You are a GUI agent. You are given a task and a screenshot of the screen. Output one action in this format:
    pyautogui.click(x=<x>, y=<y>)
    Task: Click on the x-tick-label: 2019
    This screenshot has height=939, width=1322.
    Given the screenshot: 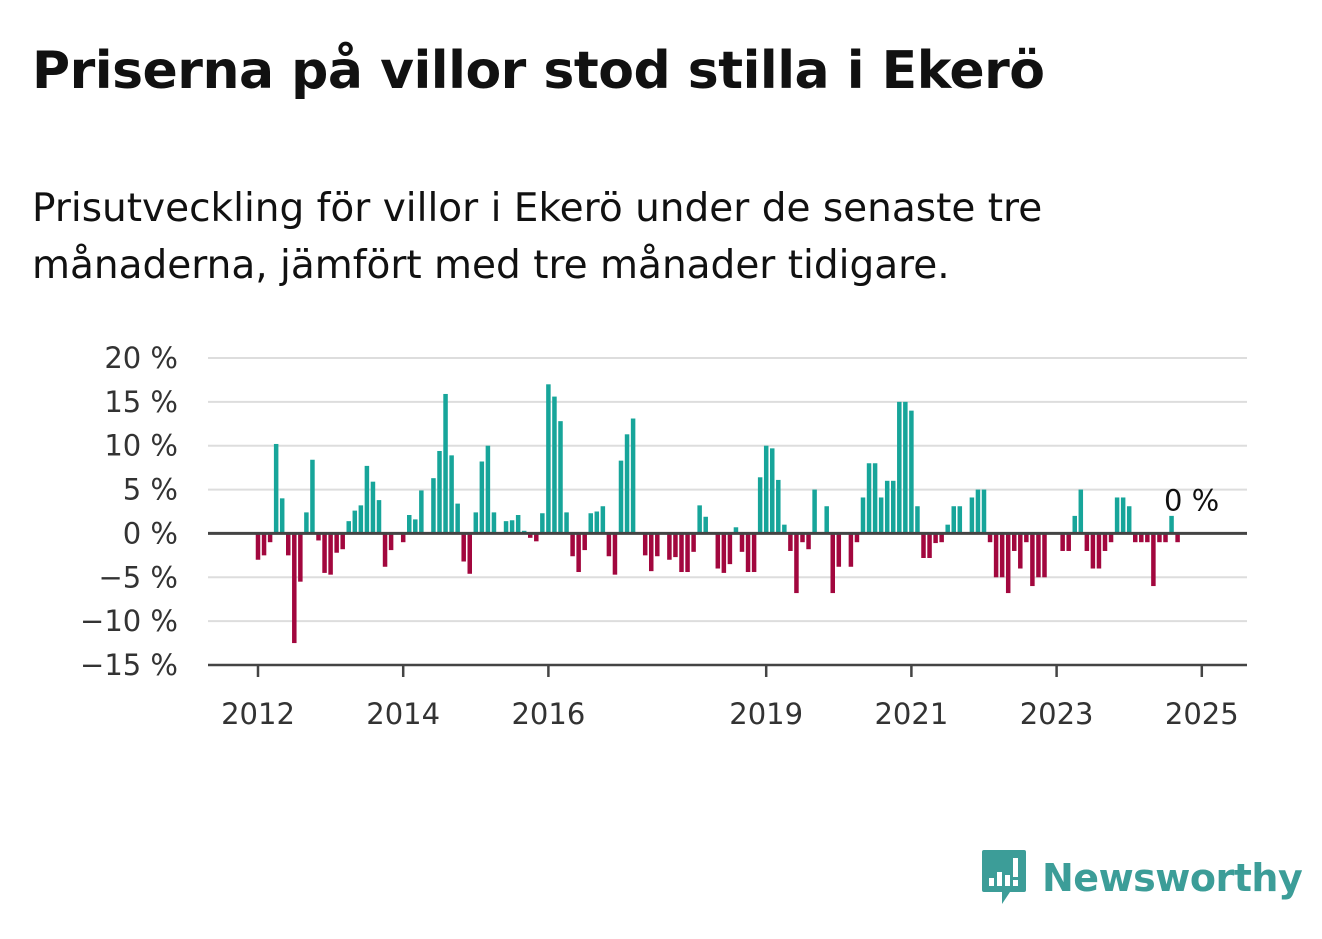 What is the action you would take?
    pyautogui.click(x=766, y=714)
    